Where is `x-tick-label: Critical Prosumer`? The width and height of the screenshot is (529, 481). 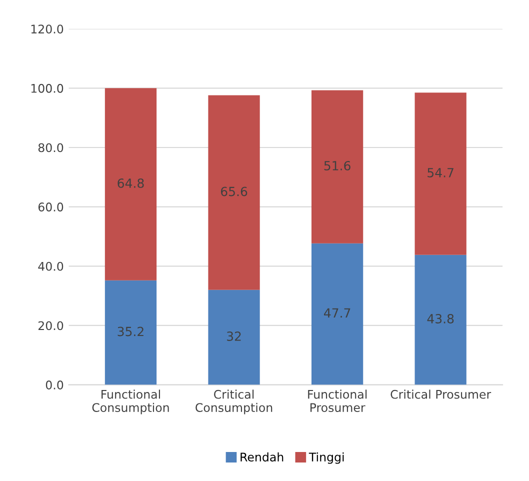
x-tick-label: Critical Prosumer is located at coordinates (441, 394).